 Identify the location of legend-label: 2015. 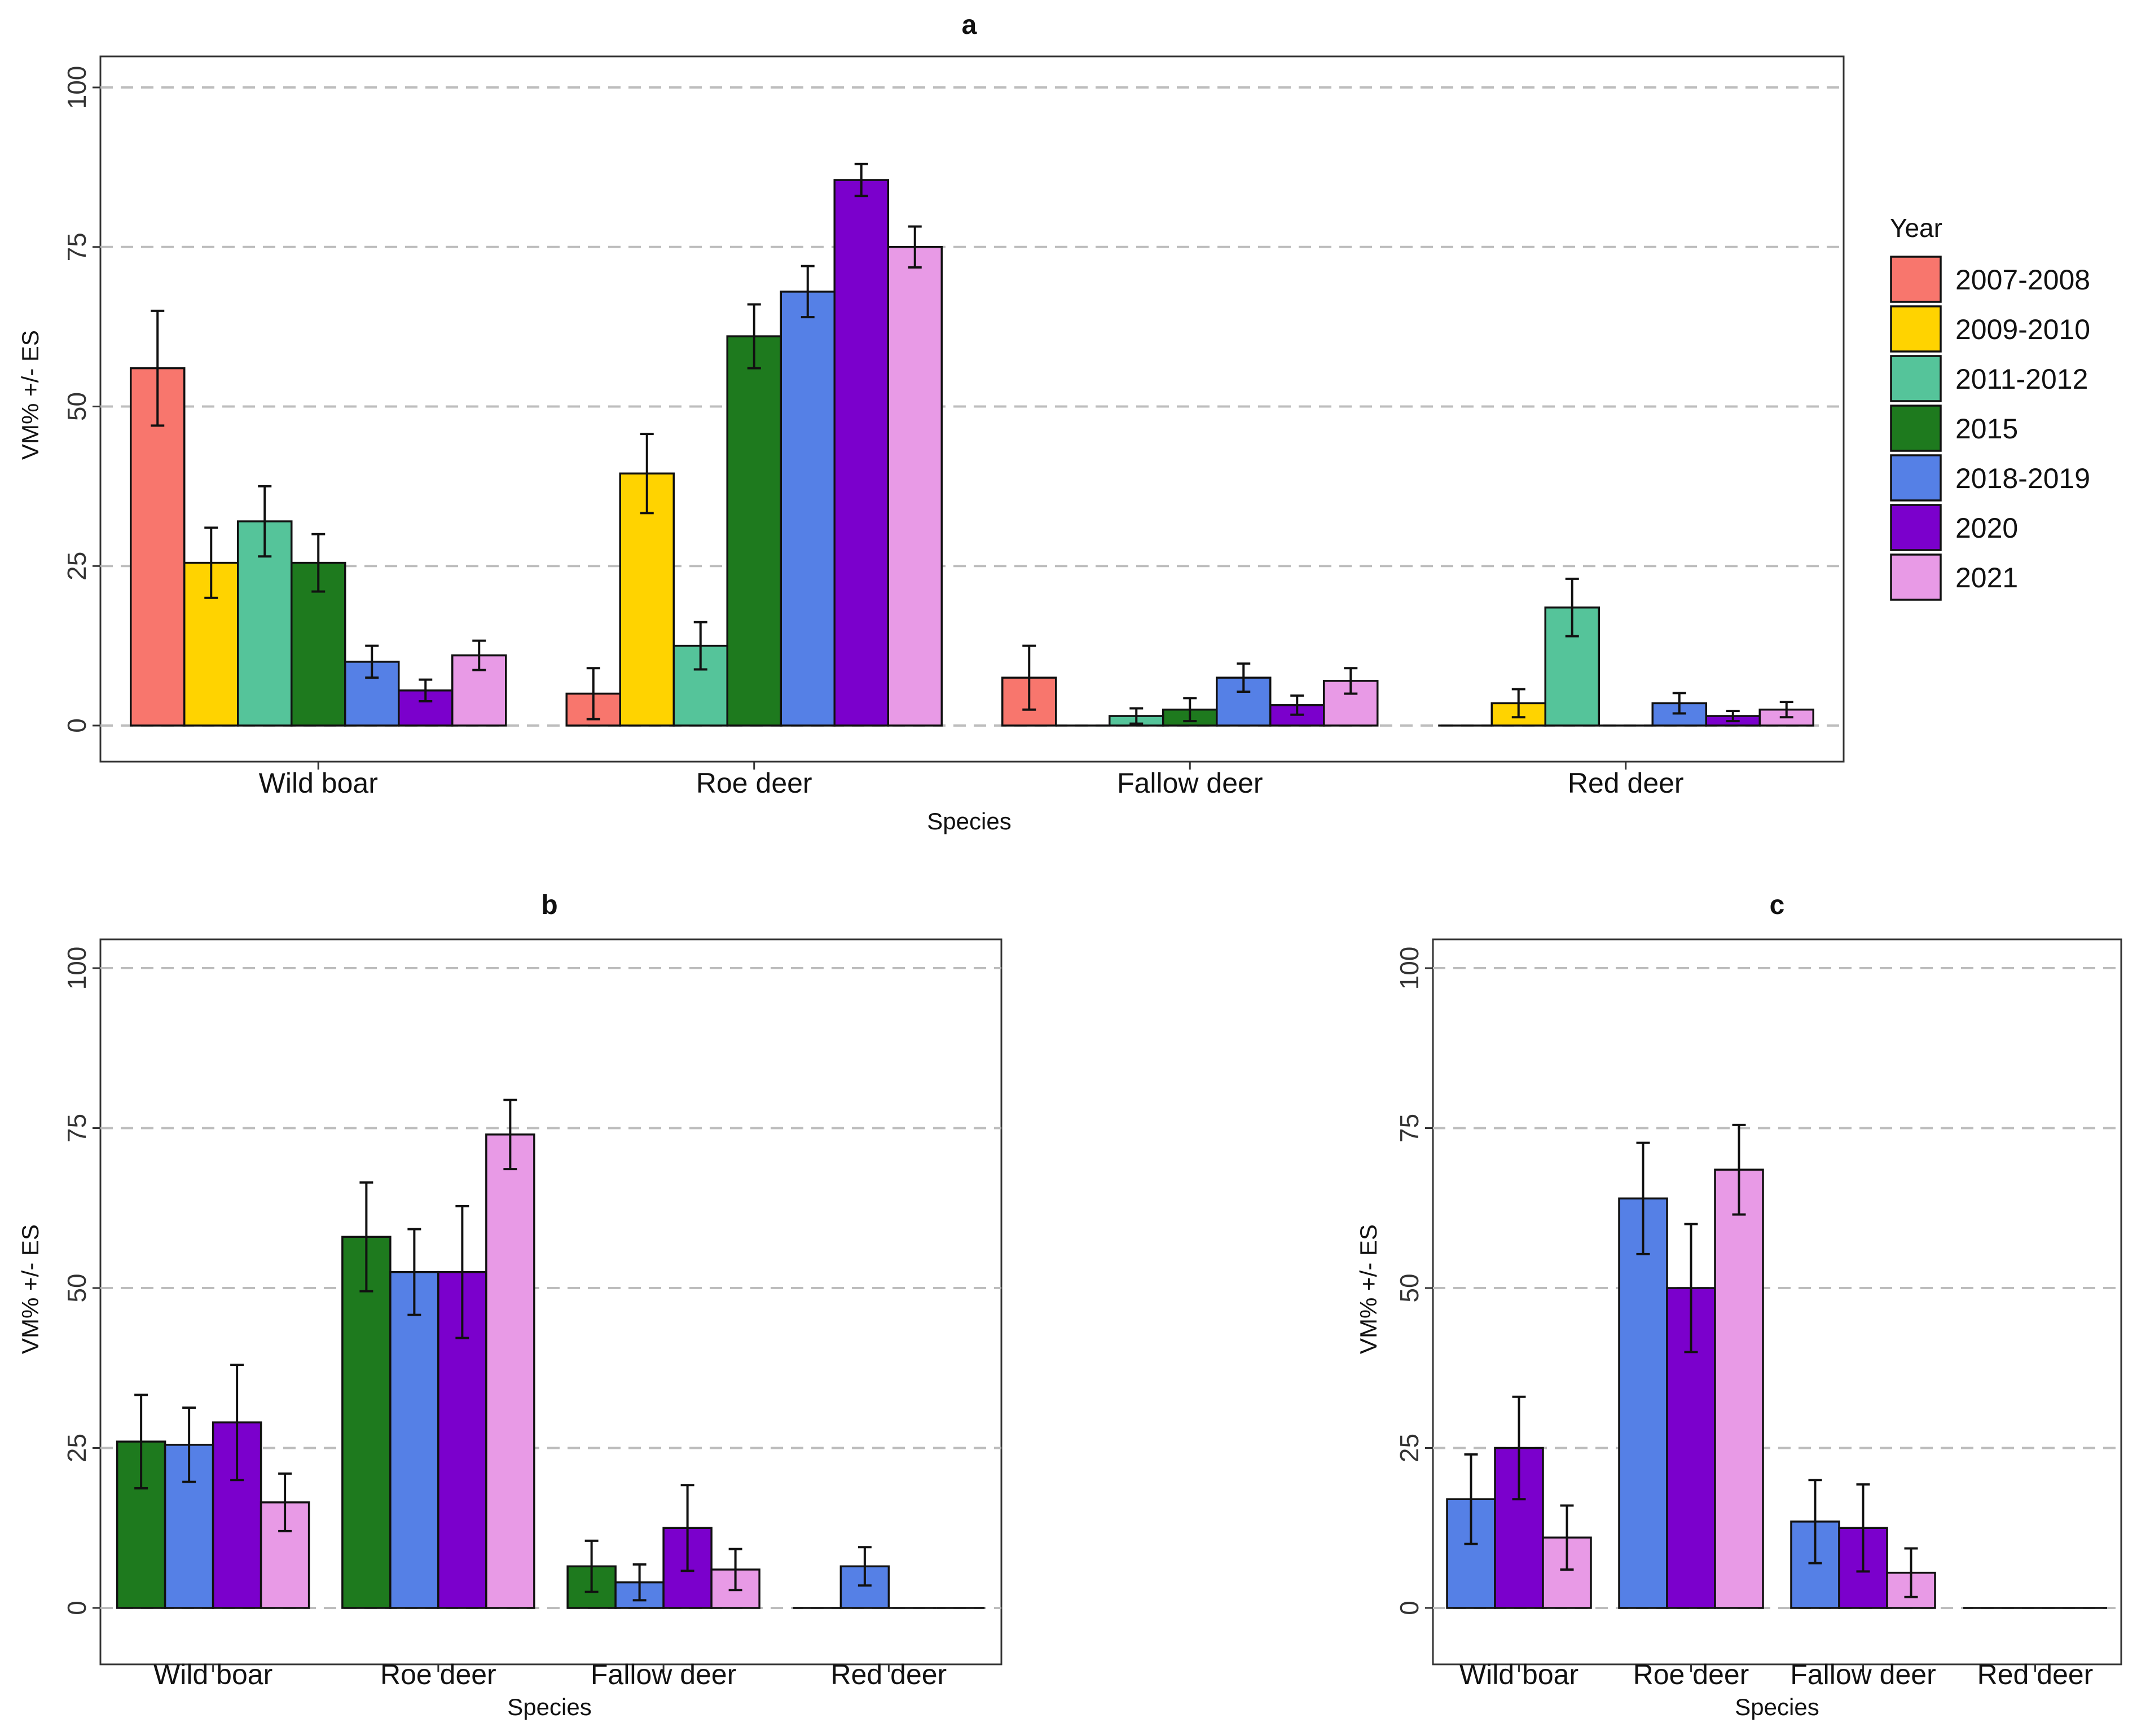
(1986, 429).